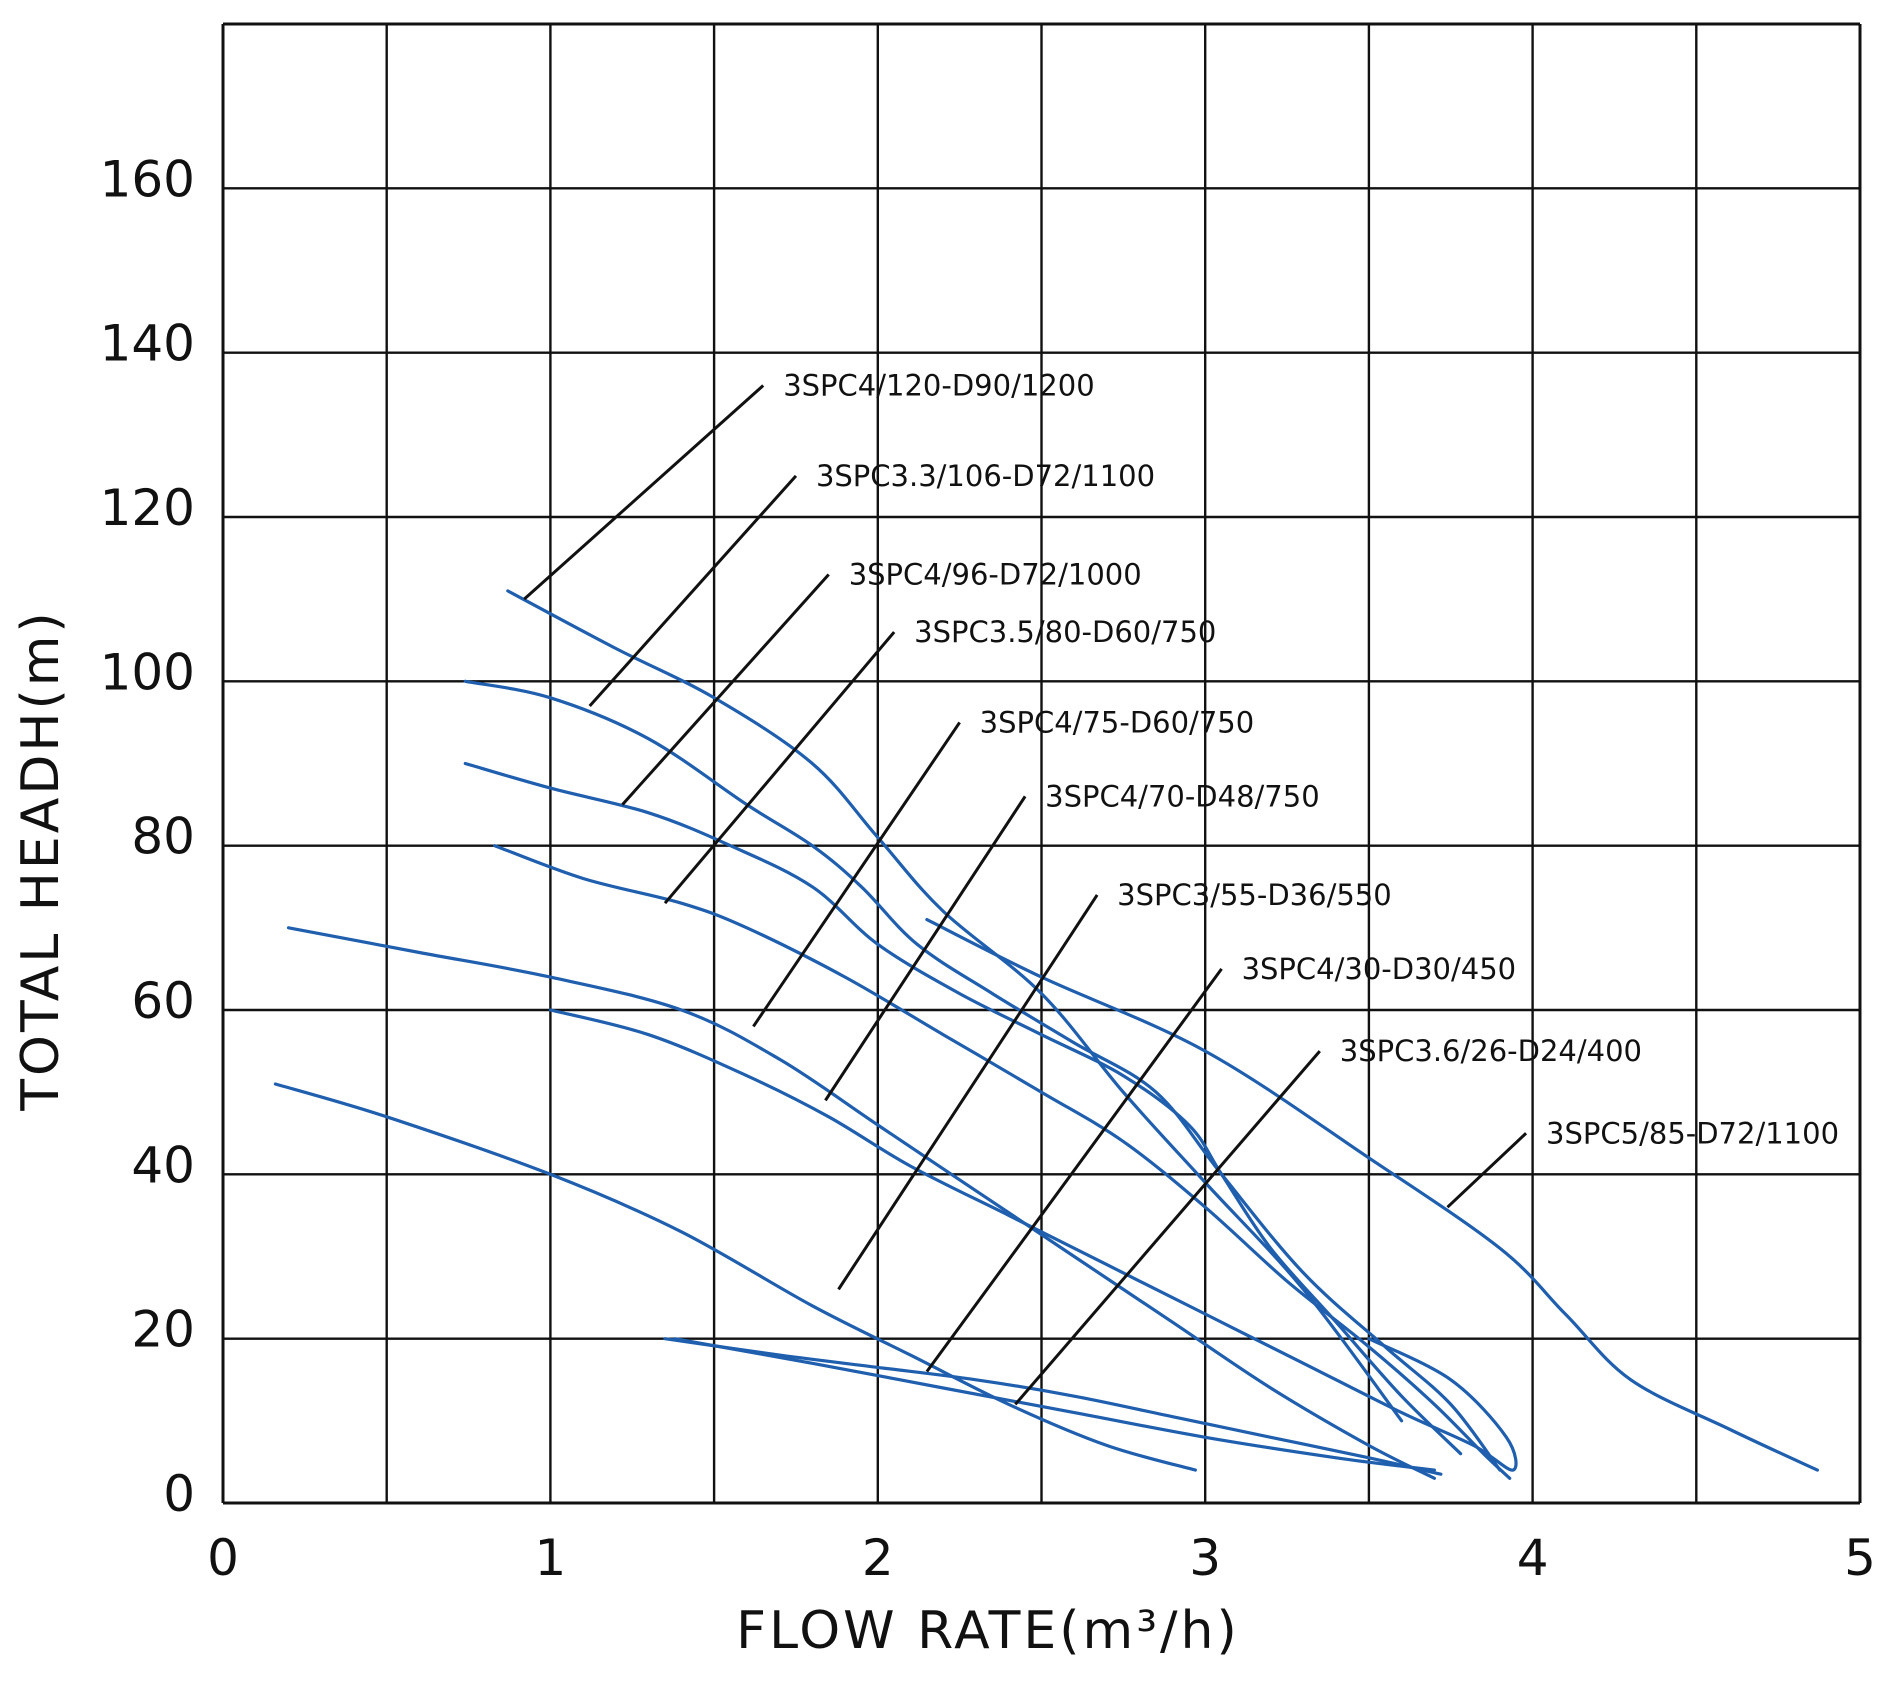 This screenshot has width=1878, height=1696. I want to click on curve-label: 3SPC4/96-D72/1000, so click(995, 575).